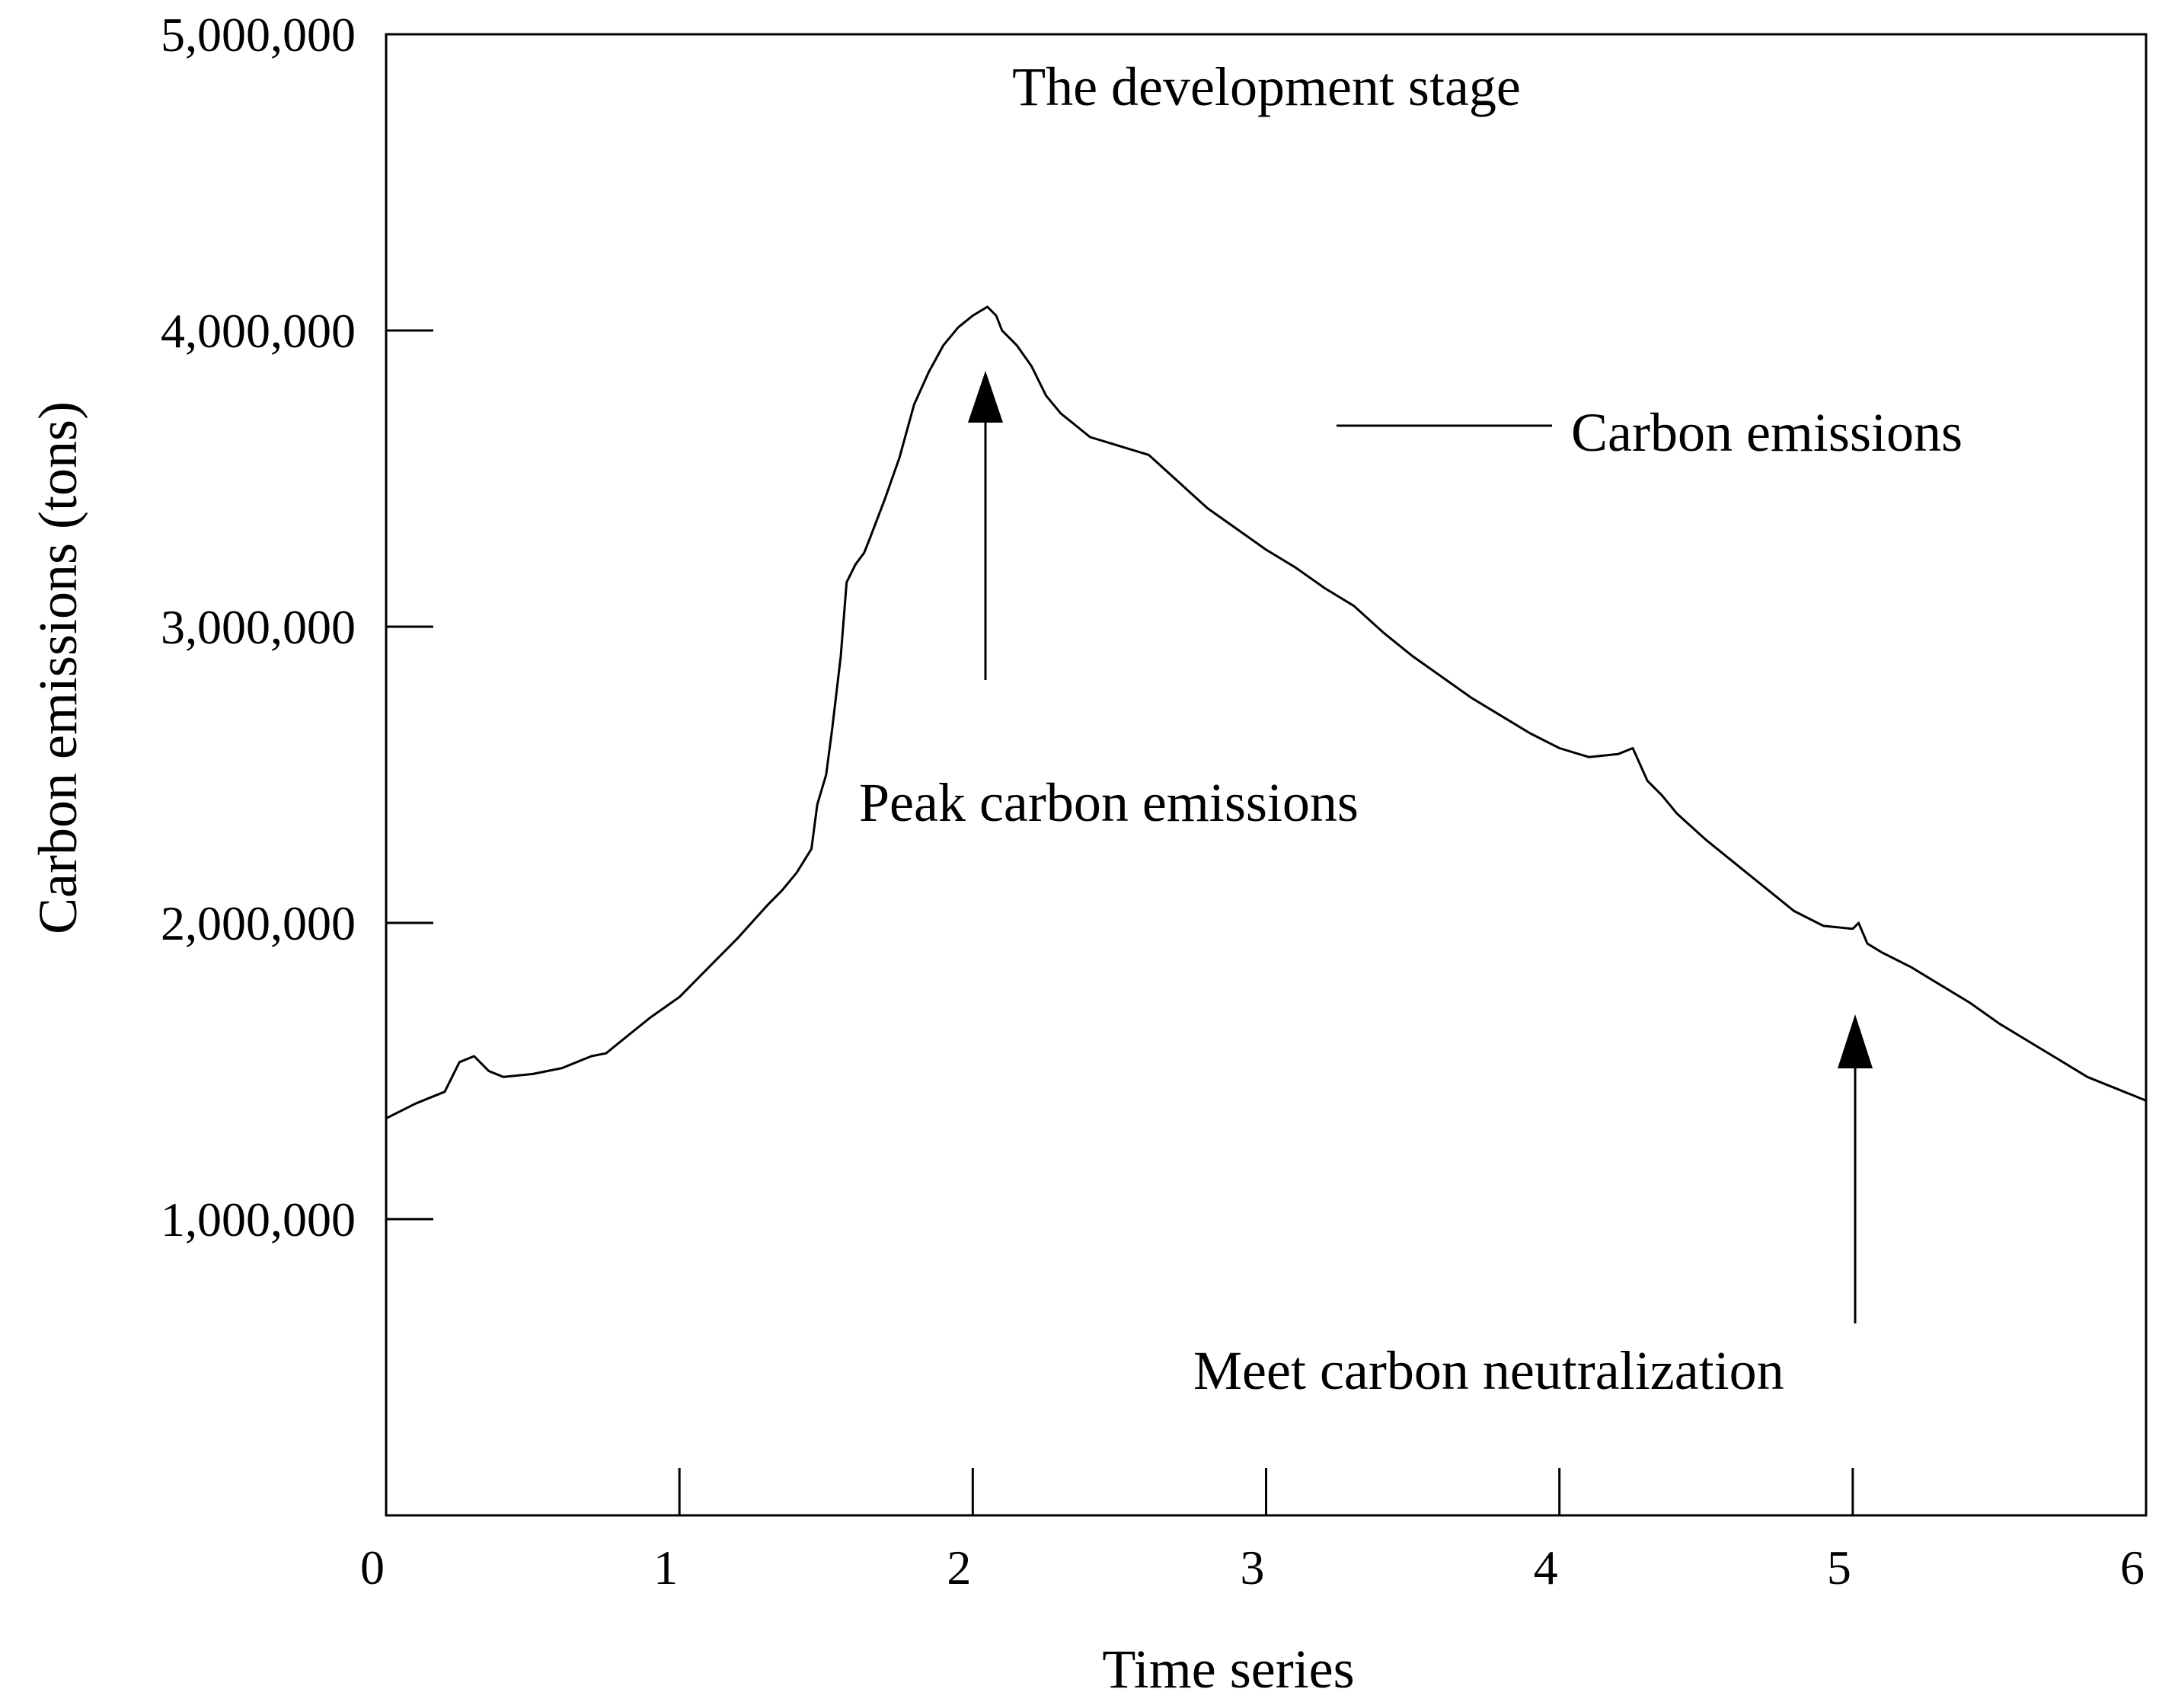 The height and width of the screenshot is (1708, 2175). Describe the element at coordinates (1228, 1669) in the screenshot. I see `x-axis-title: Time series` at that location.